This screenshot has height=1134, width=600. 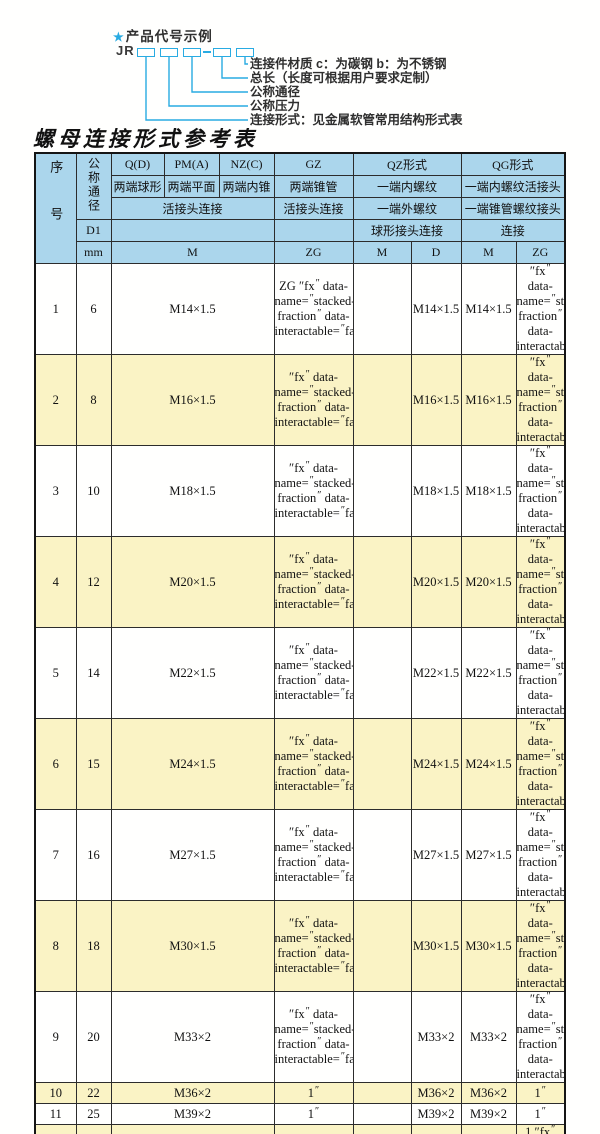 I want to click on th-qg-conn: 连接, so click(x=513, y=231).